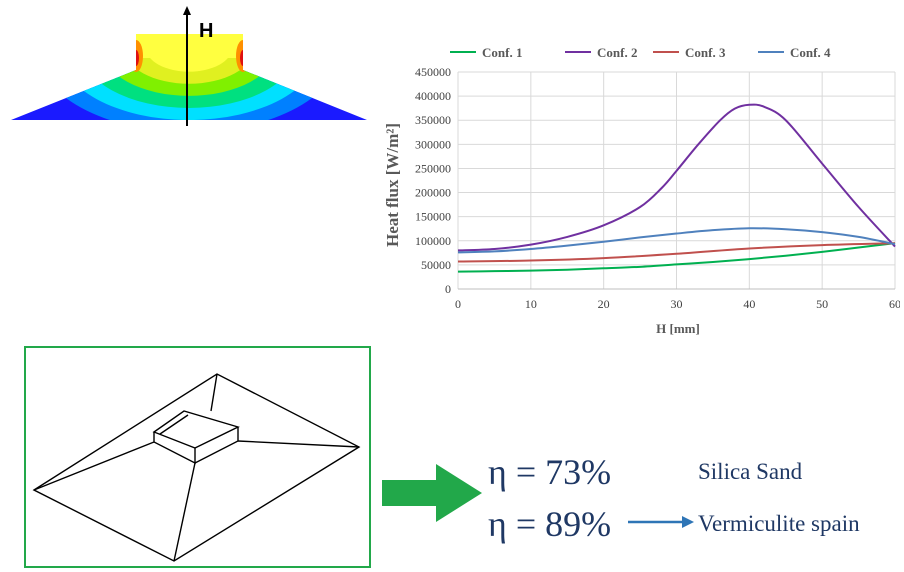 The width and height of the screenshot is (904, 572). Describe the element at coordinates (433, 193) in the screenshot. I see `y-tick-label: 200000` at that location.